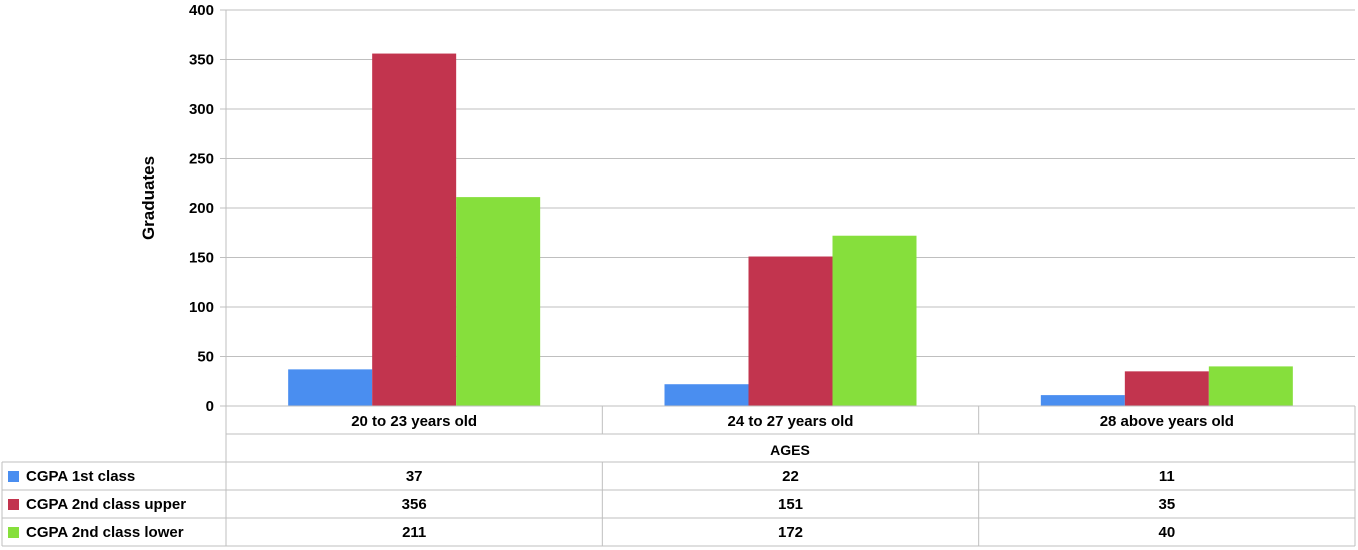 This screenshot has height=550, width=1358. What do you see at coordinates (106, 504) in the screenshot?
I see `series-label: CGPA 2nd class upper` at bounding box center [106, 504].